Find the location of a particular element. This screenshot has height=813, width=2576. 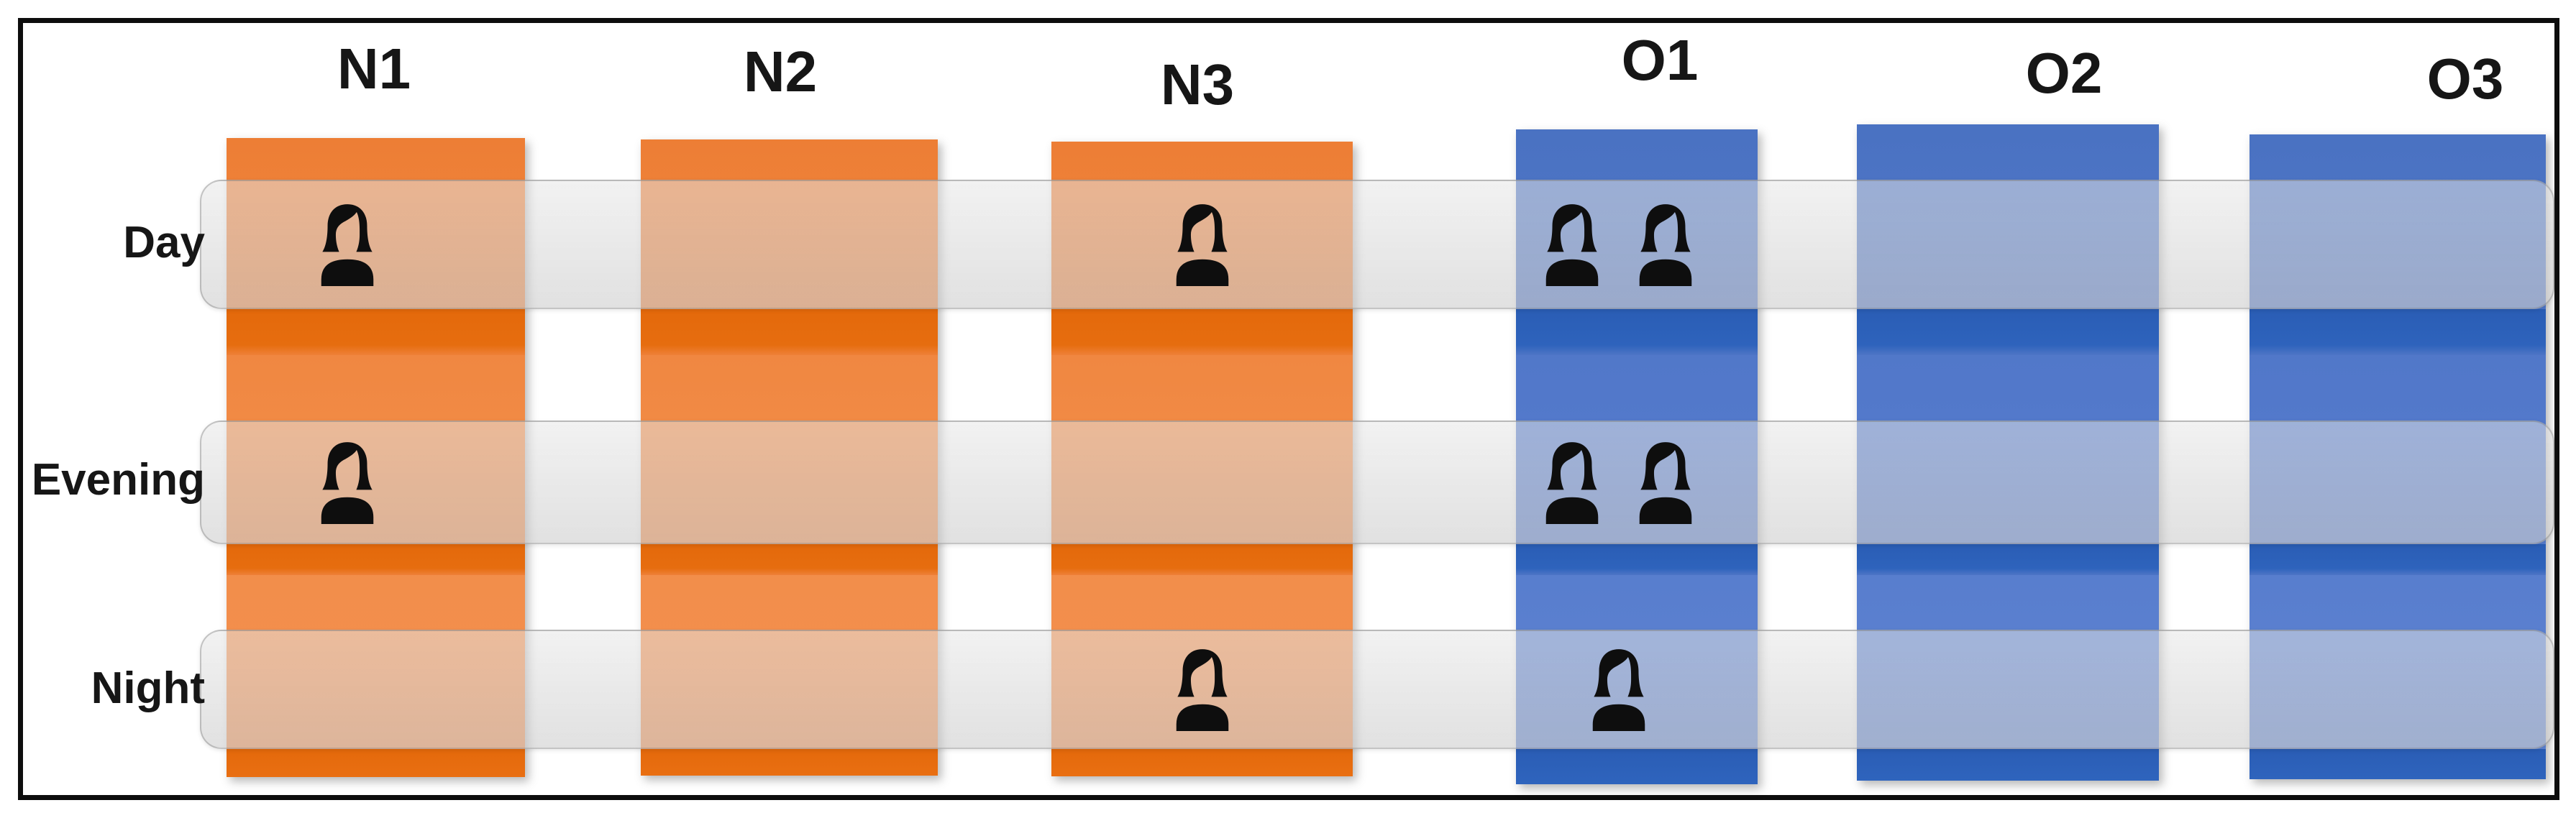

cell-night-O3 is located at coordinates (2398, 689).